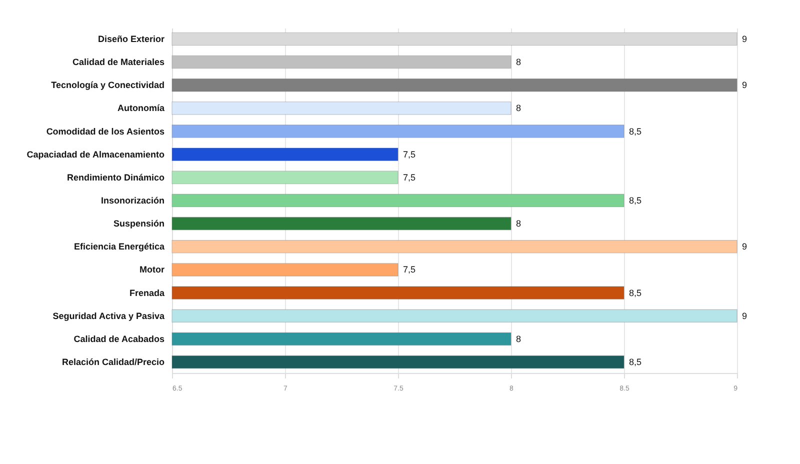  What do you see at coordinates (95, 154) in the screenshot?
I see `y-tick-label: Capaciadad de Almacenamiento` at bounding box center [95, 154].